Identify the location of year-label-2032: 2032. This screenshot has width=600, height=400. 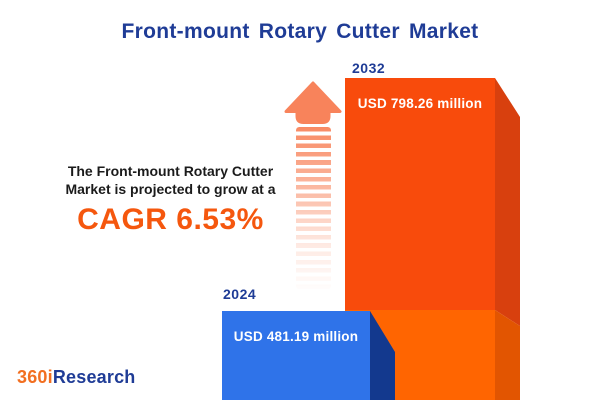
(369, 68).